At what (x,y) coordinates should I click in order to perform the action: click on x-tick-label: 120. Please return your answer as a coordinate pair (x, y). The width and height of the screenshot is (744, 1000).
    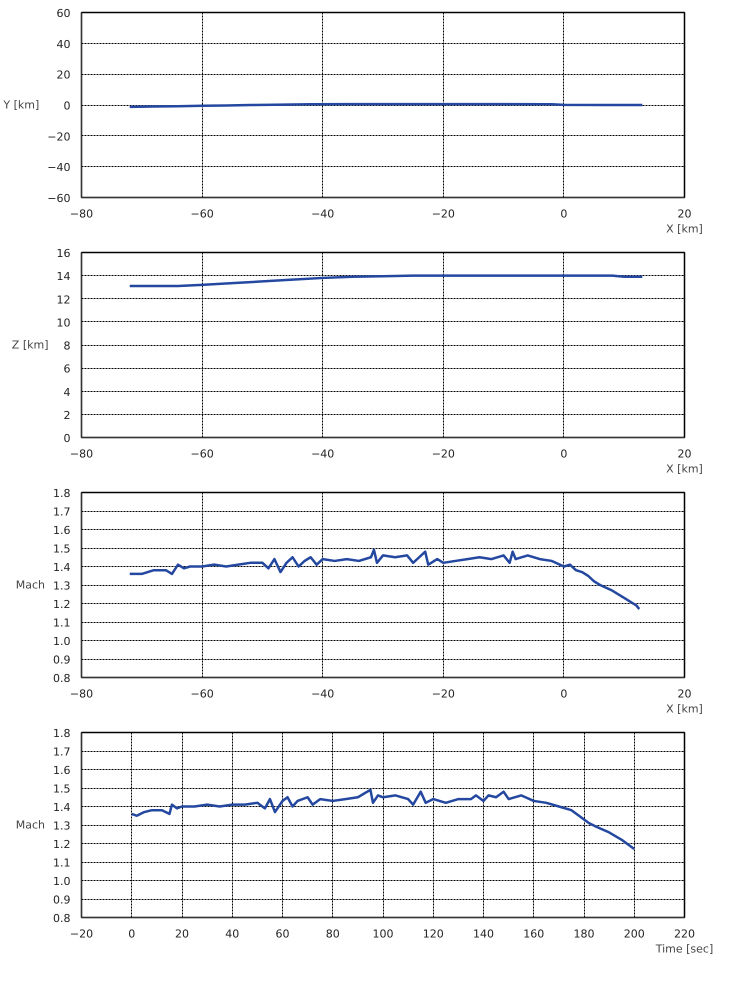
    Looking at the image, I should click on (433, 934).